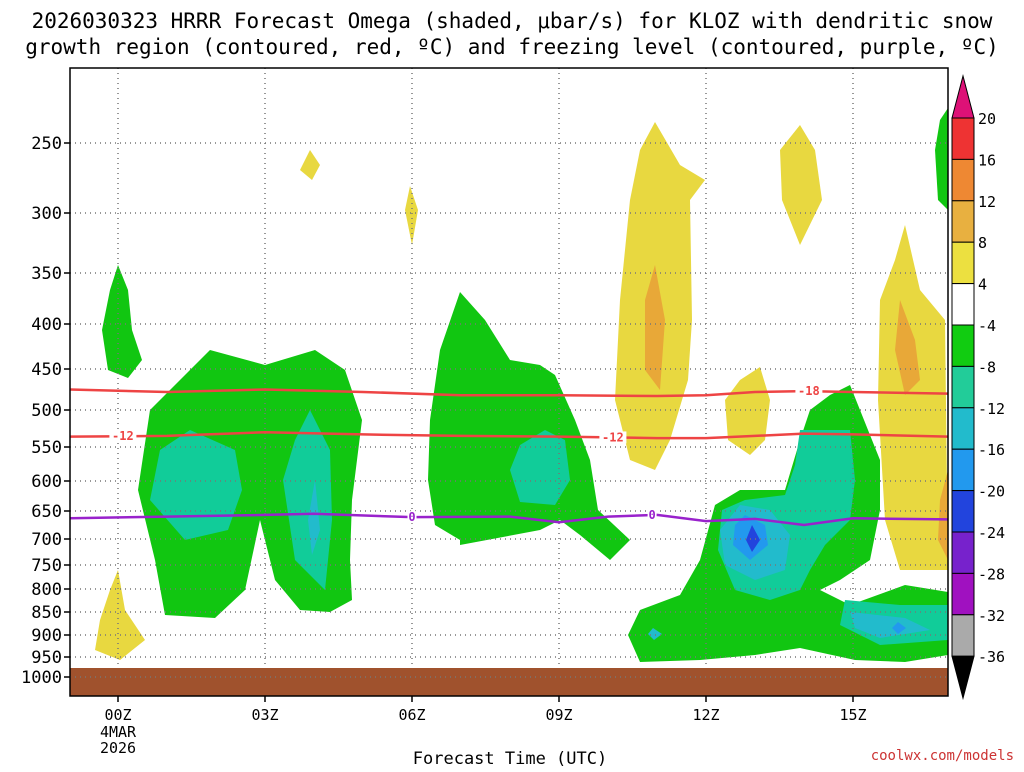 The width and height of the screenshot is (1024, 772). I want to click on y-tick-label: 550, so click(46, 448).